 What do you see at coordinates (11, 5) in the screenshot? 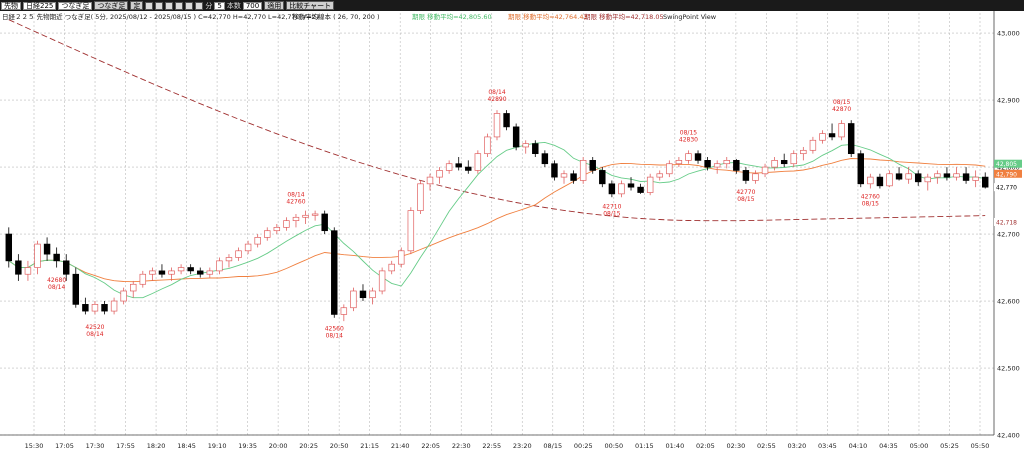
I see `symbol-select: 先物` at bounding box center [11, 5].